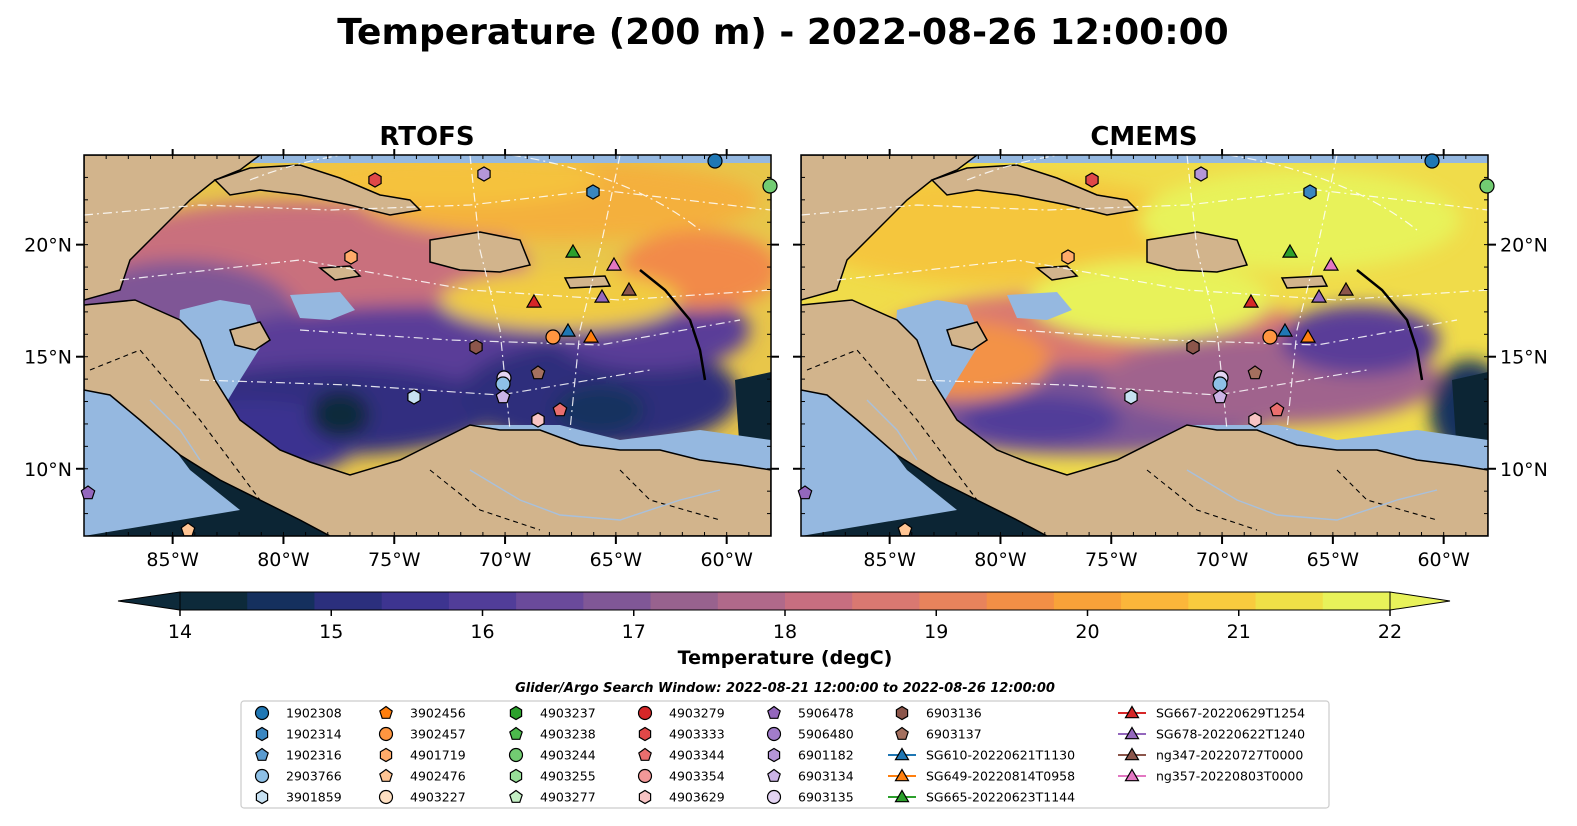 Image resolution: width=1577 pixels, height=826 pixels. What do you see at coordinates (1132, 775) in the screenshot?
I see `legend-entry-ng357-20220803t0000-marker` at bounding box center [1132, 775].